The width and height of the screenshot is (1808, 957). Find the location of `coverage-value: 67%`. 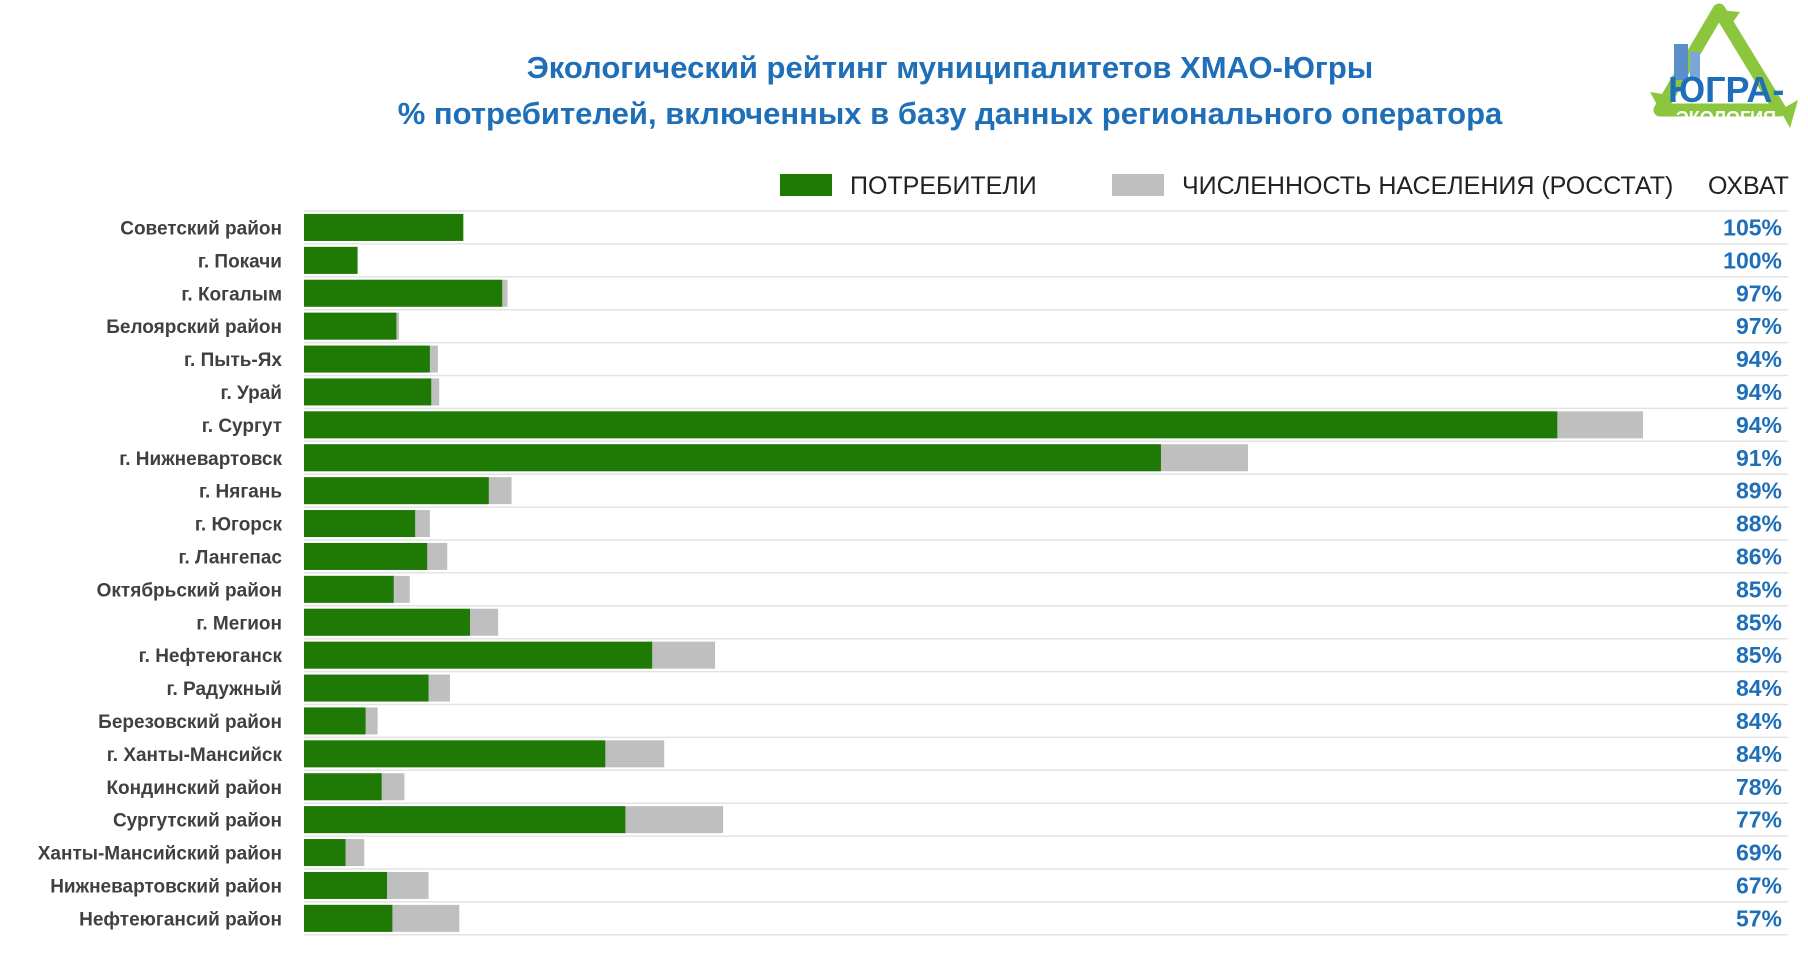

coverage-value: 67% is located at coordinates (1759, 885).